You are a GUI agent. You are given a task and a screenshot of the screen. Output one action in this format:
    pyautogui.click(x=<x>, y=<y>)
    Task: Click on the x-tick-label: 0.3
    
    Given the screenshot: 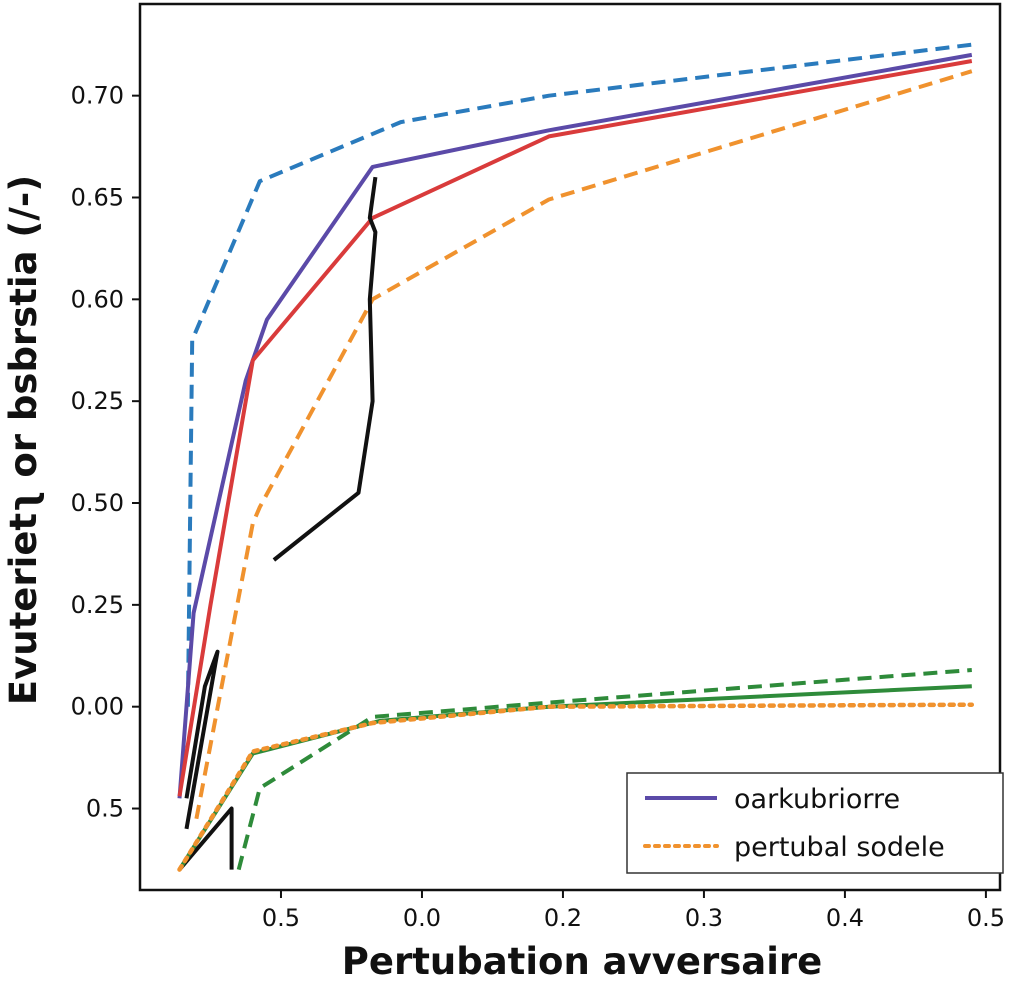 What is the action you would take?
    pyautogui.click(x=704, y=918)
    